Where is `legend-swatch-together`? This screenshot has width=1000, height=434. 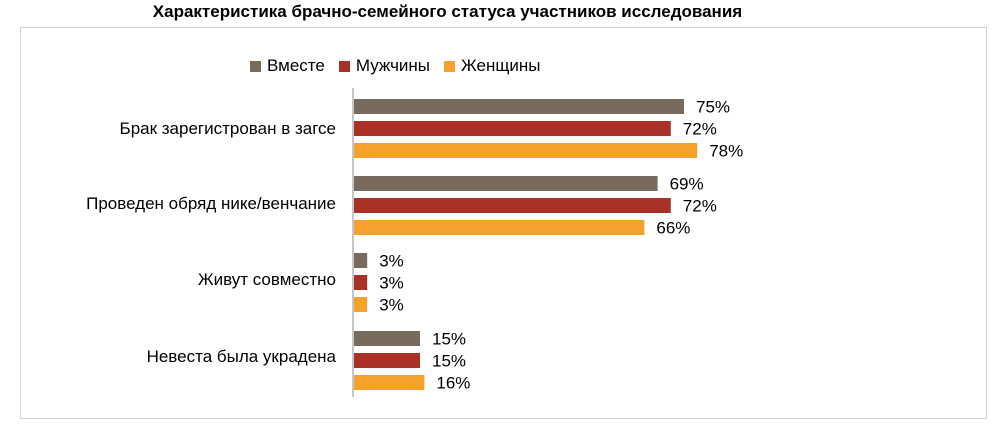
legend-swatch-together is located at coordinates (255, 66).